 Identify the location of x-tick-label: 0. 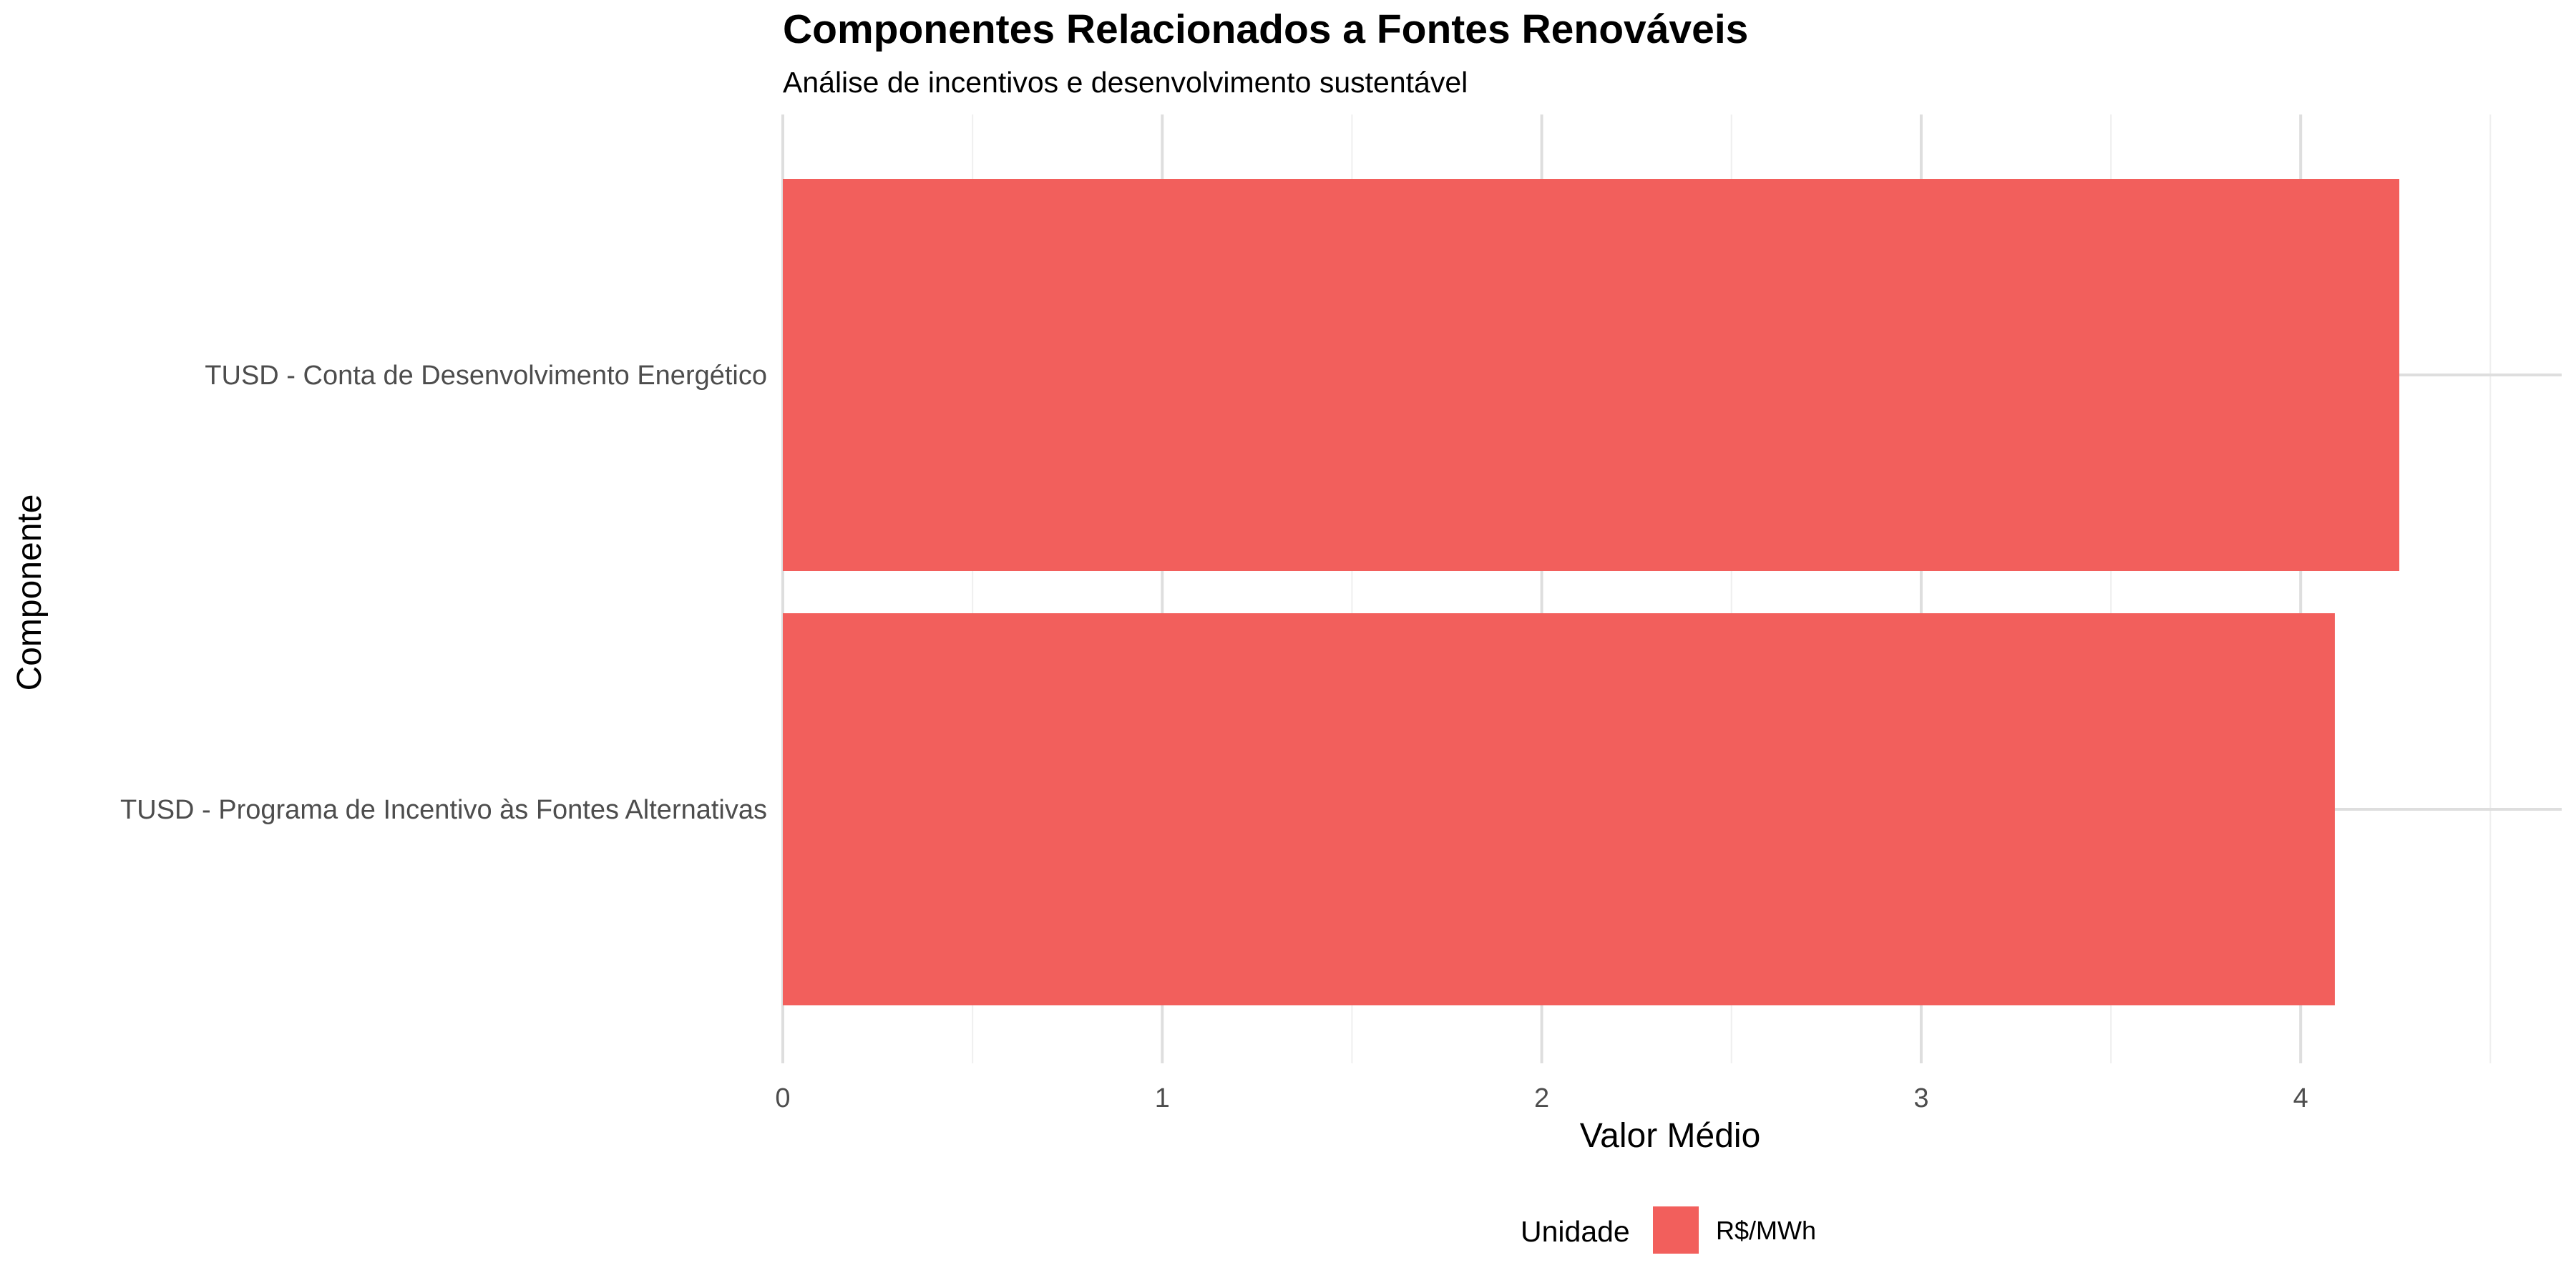
(782, 1098).